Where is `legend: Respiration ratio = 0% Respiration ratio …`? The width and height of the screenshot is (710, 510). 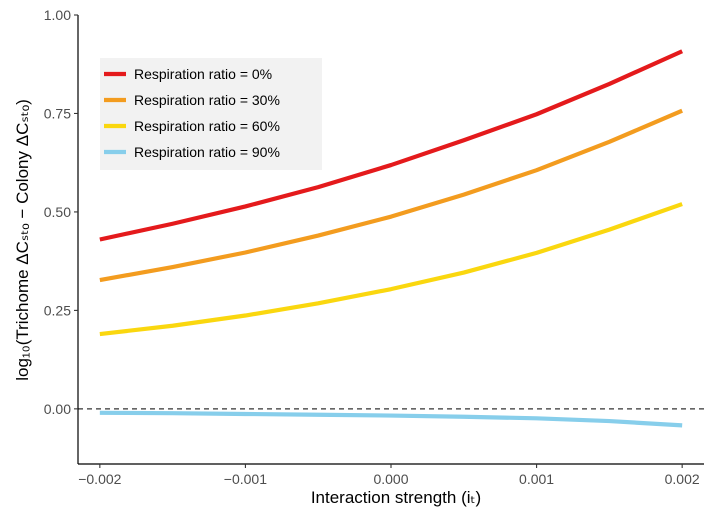
legend: Respiration ratio = 0% Respiration ratio … is located at coordinates (211, 114).